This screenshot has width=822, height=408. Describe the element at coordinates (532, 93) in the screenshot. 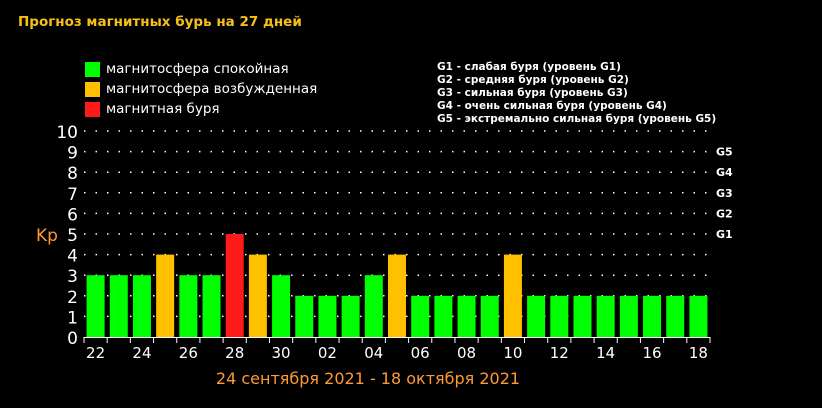

I see `storm-level-g3: G3 - сильная буря (уровень G3)` at that location.